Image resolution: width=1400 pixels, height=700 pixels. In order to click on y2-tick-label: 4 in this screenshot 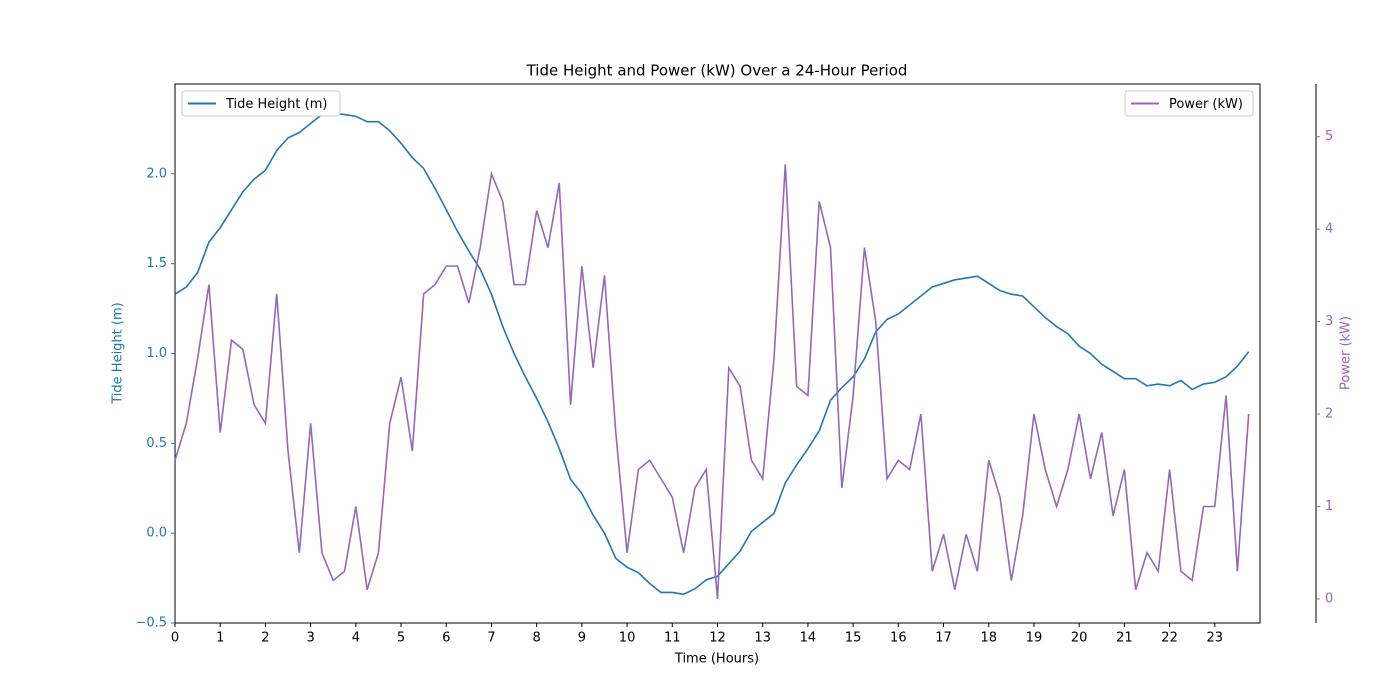, I will do `click(1329, 229)`.